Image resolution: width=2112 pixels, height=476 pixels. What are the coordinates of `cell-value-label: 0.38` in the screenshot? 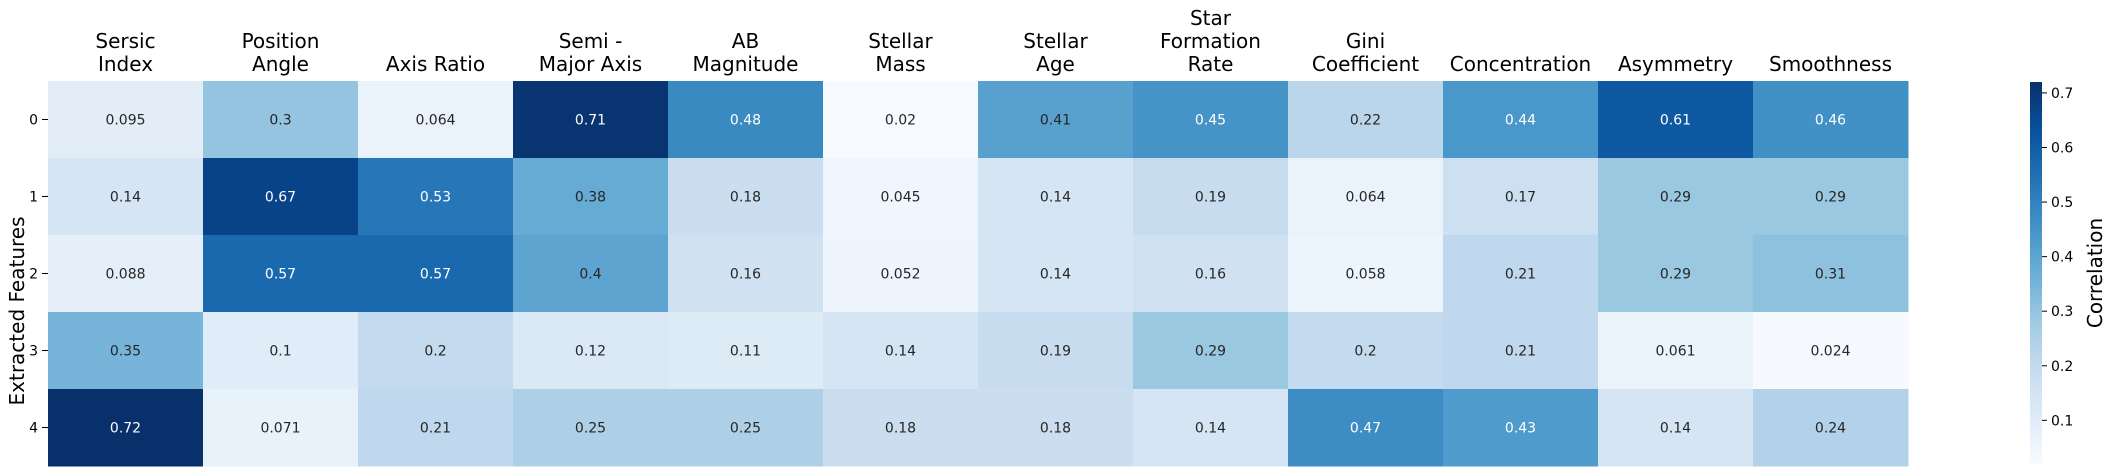 It's located at (590, 198).